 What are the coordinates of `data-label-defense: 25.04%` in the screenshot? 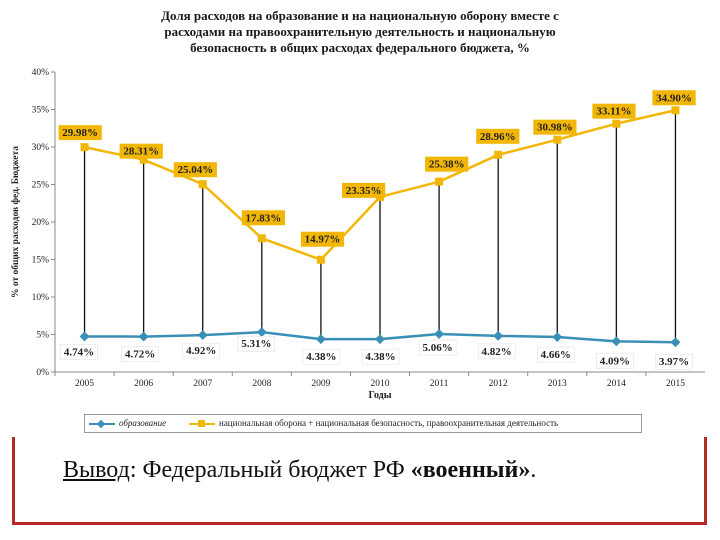 It's located at (195, 170).